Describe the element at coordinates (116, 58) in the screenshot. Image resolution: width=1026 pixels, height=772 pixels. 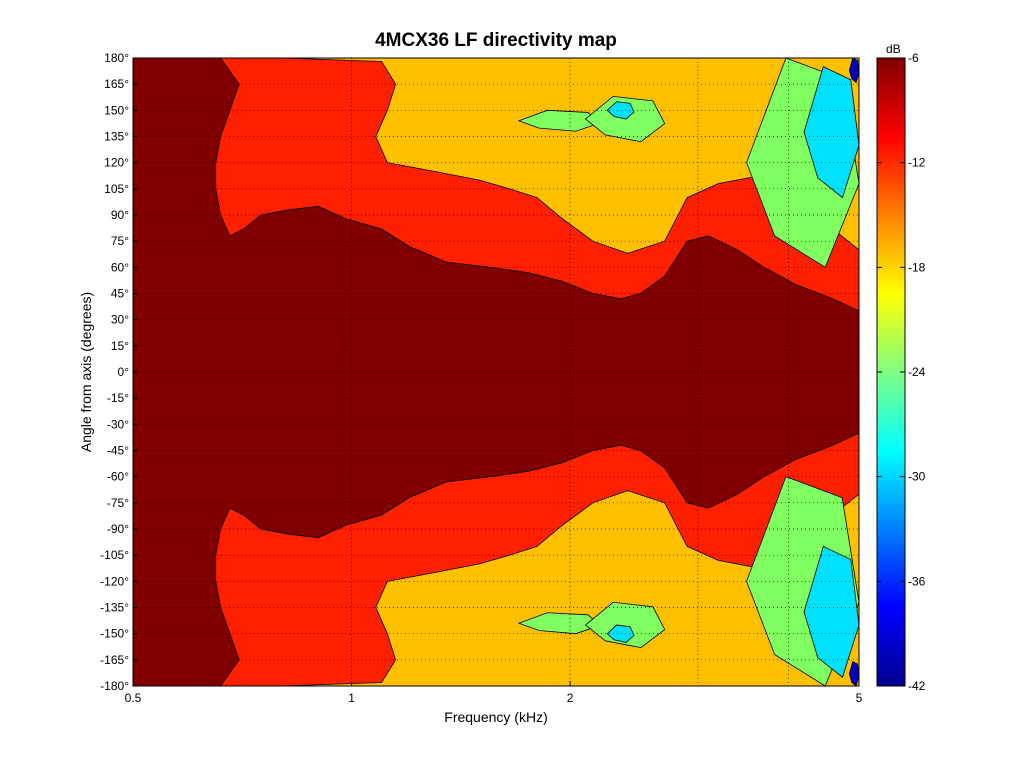
I see `y-tick-label-0: 180°` at that location.